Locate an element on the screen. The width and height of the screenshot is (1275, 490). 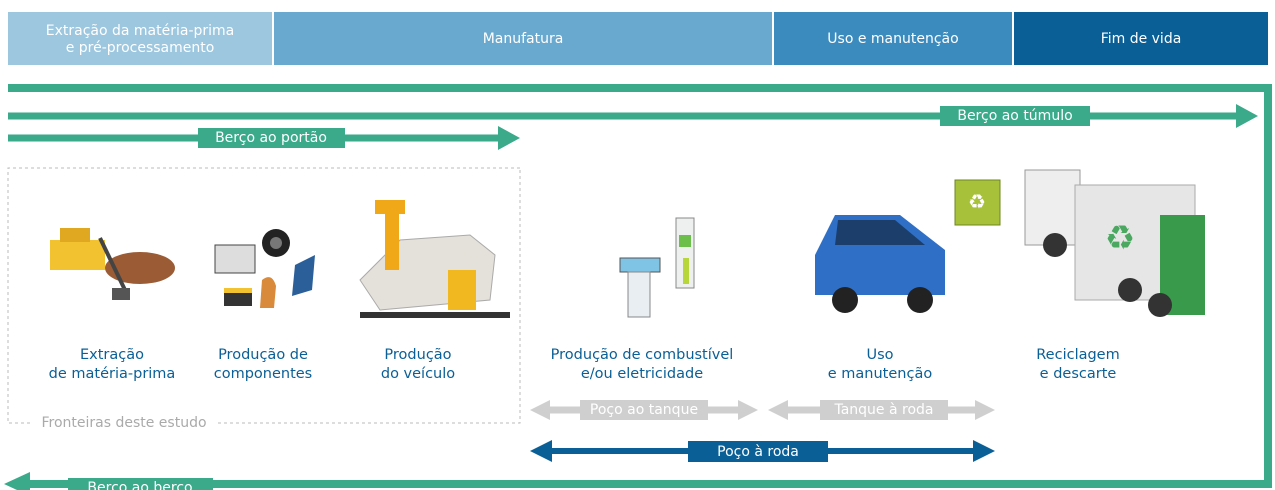
step-label: e descarte is located at coordinates (1078, 374).